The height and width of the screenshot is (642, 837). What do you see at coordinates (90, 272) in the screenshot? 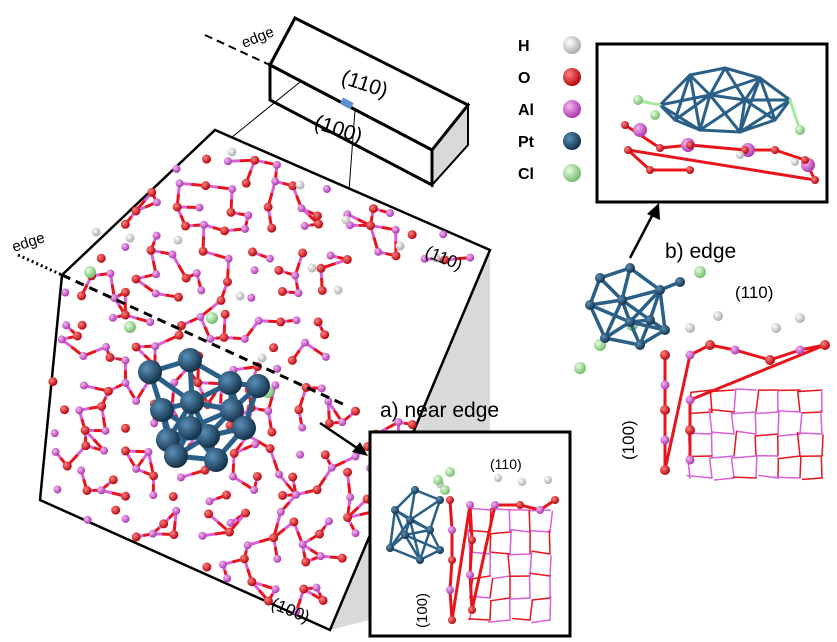
I see `atom-cl` at bounding box center [90, 272].